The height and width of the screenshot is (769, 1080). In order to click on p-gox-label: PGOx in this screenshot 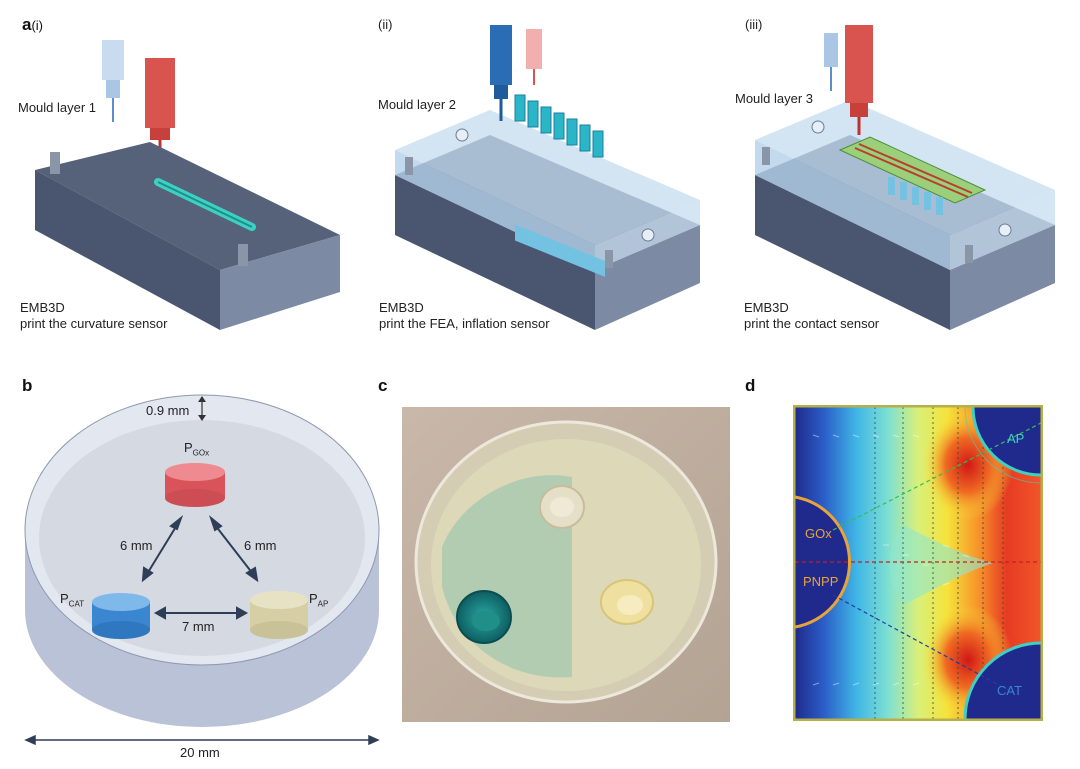, I will do `click(197, 449)`.